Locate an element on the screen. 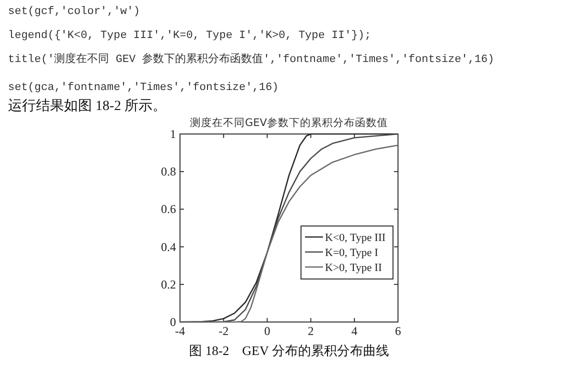 The image size is (580, 365). text: title('测度在不同 GEV 参数下的累积分布函数值','fontname','Times','fontsize',16) is located at coordinates (251, 59).